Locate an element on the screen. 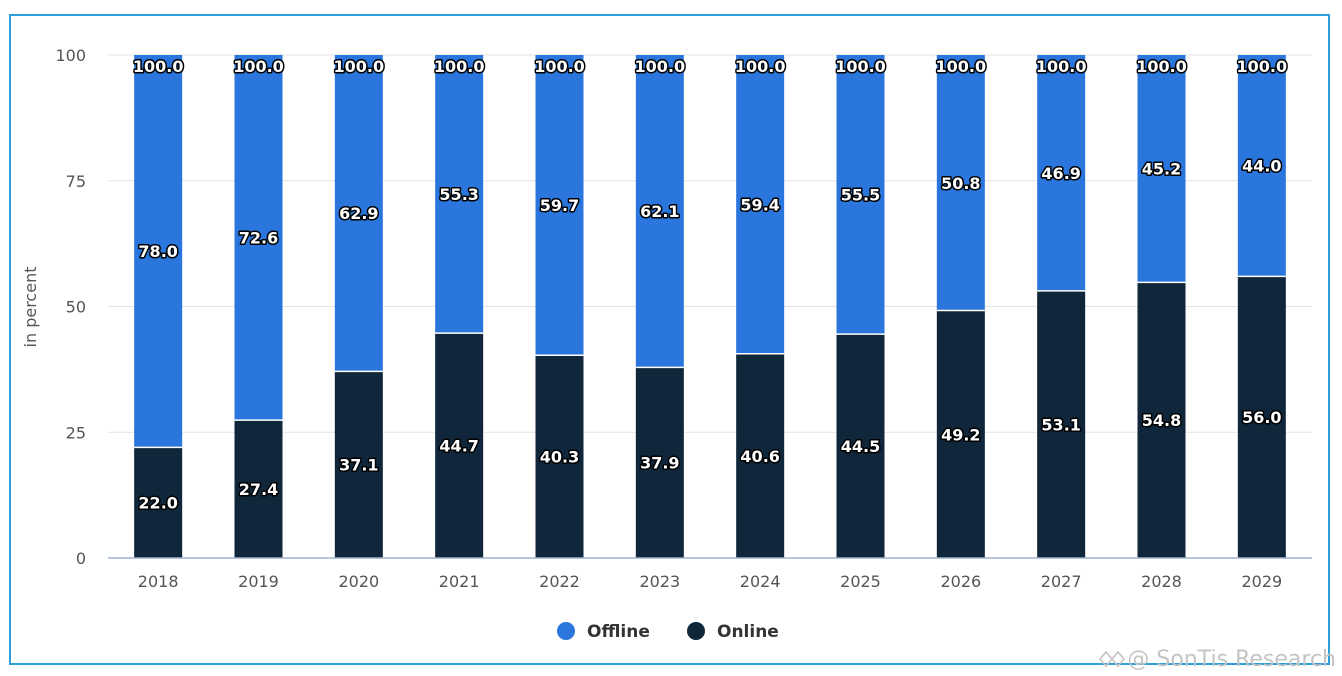 Image resolution: width=1342 pixels, height=676 pixels. y-tick-label: 25 is located at coordinates (76, 432).